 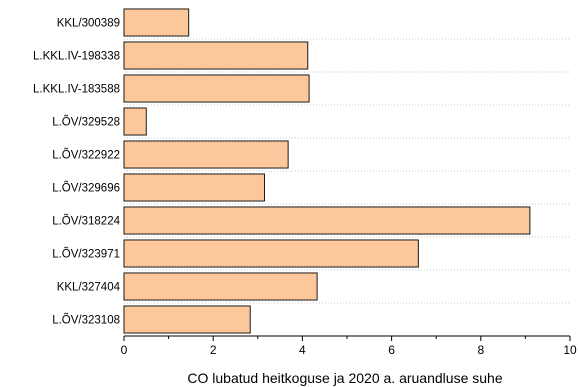 What do you see at coordinates (570, 350) in the screenshot?
I see `x-tick-label: 10` at bounding box center [570, 350].